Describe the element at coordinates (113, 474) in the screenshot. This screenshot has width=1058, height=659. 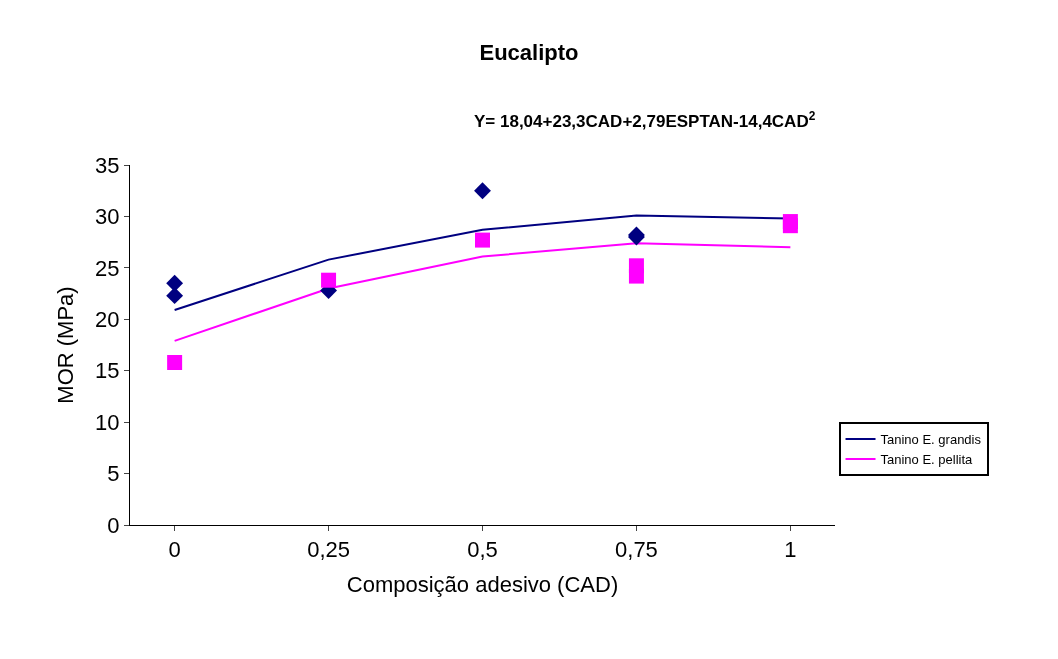
I see `y-tick-label: 5` at that location.